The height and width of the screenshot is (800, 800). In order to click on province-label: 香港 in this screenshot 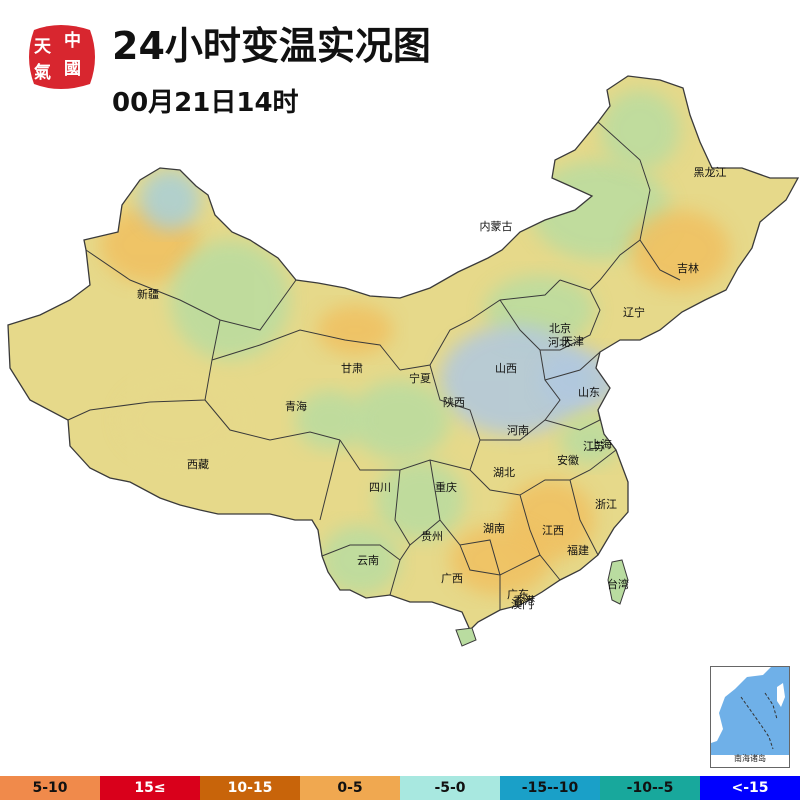, I will do `click(524, 600)`.